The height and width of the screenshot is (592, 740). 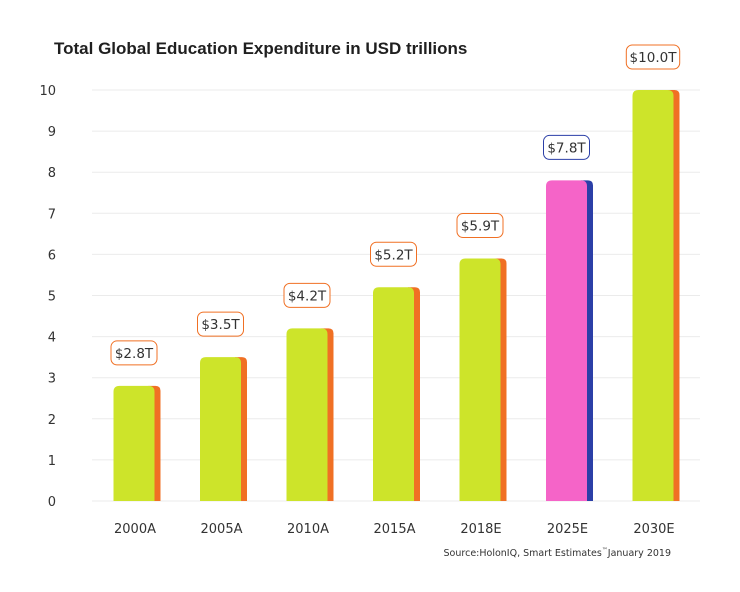 I want to click on y-tick-4: 4, so click(x=52, y=338).